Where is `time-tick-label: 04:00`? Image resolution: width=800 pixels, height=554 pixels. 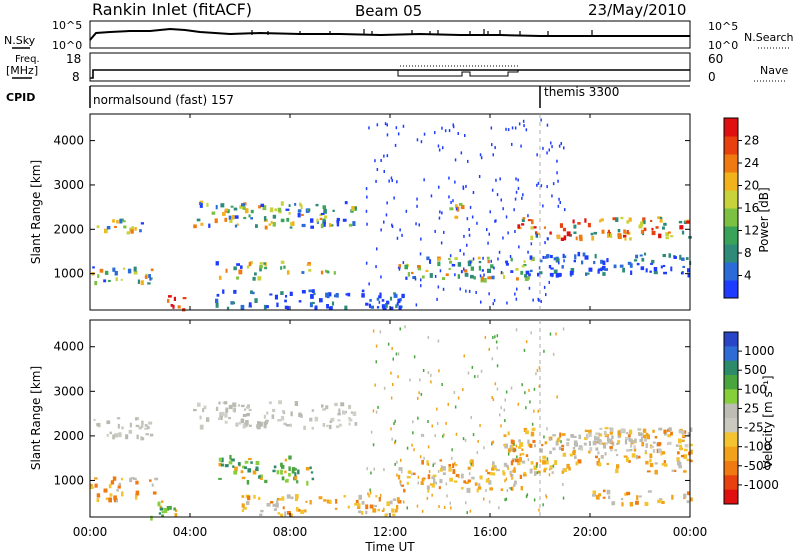 time-tick-label: 04:00 is located at coordinates (190, 532).